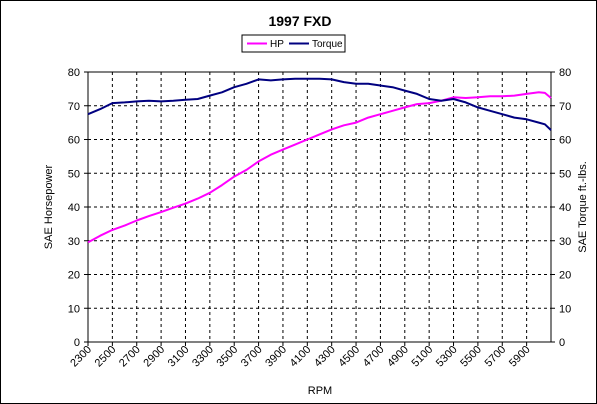 The width and height of the screenshot is (597, 404). Describe the element at coordinates (565, 309) in the screenshot. I see `y-tick-label-right: 10` at that location.